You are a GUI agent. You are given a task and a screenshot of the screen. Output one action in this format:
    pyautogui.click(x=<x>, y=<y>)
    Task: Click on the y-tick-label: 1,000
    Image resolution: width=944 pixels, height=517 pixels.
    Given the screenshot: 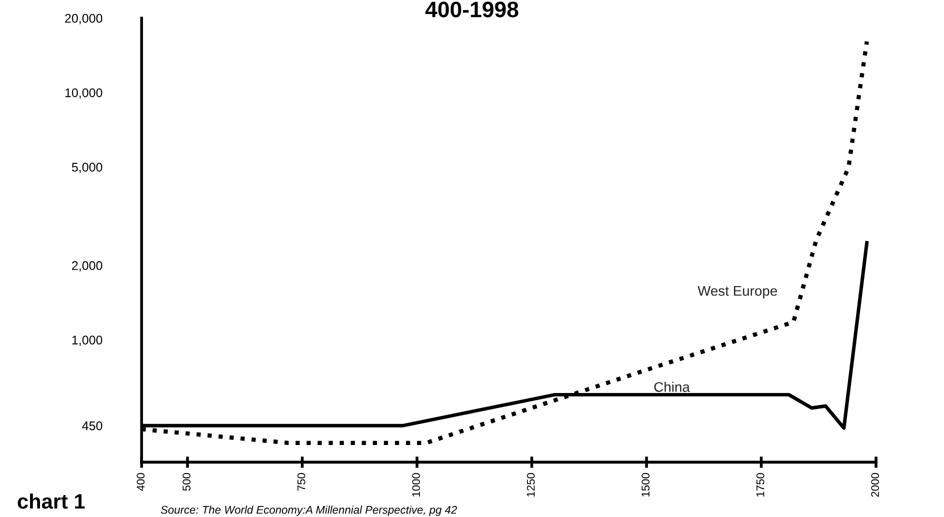 What is the action you would take?
    pyautogui.click(x=87, y=341)
    